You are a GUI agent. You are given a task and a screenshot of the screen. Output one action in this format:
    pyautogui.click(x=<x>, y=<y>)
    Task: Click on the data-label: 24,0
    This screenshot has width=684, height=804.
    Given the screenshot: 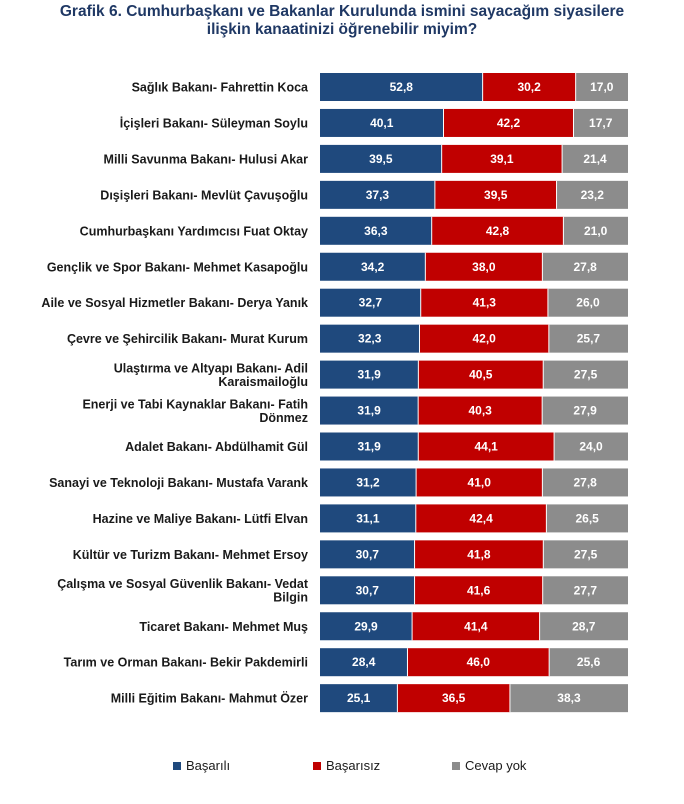 What is the action you would take?
    pyautogui.click(x=591, y=447)
    